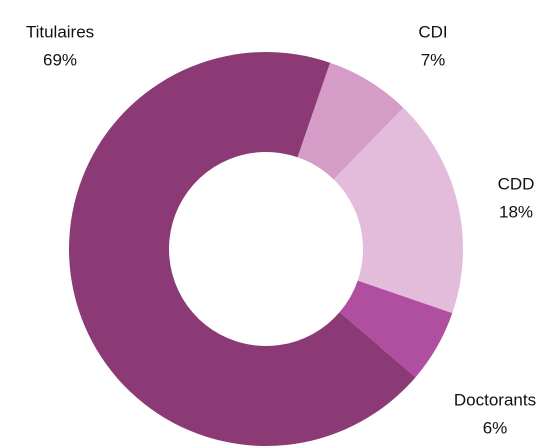  Describe the element at coordinates (495, 399) in the screenshot. I see `slice-label: Doctorants` at that location.